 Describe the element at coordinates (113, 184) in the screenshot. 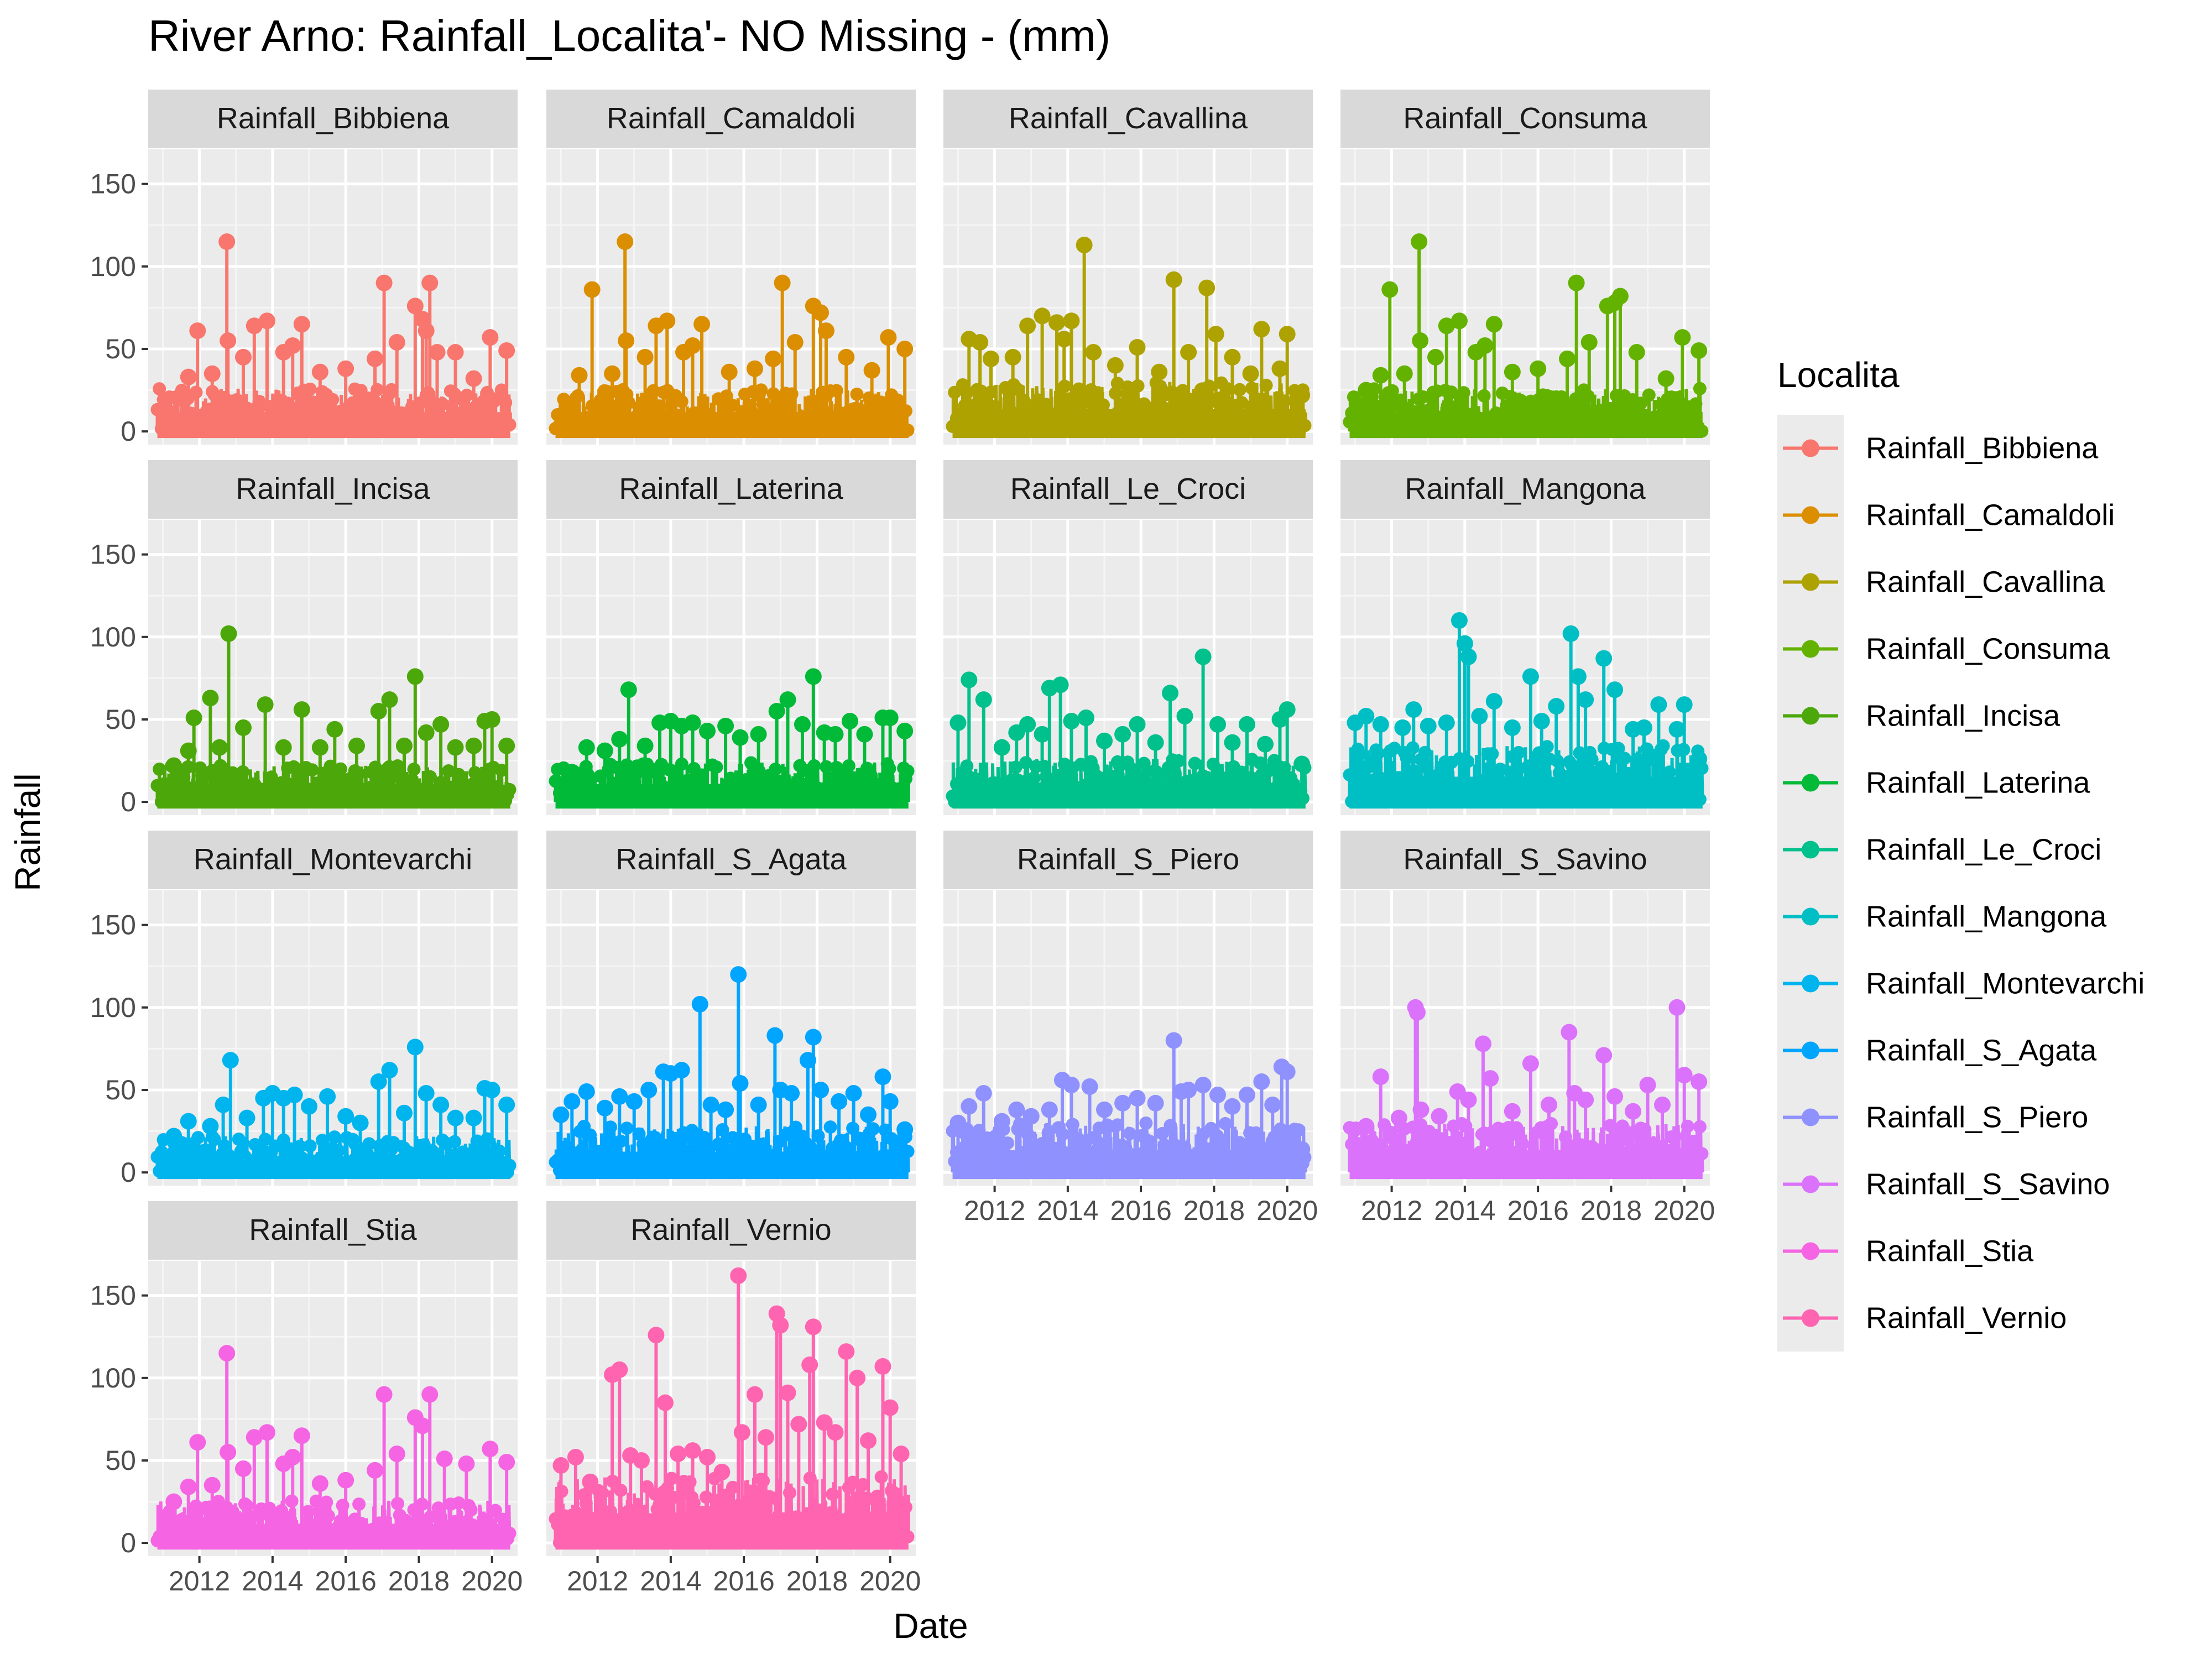

I see `y-tick-label: 150` at that location.